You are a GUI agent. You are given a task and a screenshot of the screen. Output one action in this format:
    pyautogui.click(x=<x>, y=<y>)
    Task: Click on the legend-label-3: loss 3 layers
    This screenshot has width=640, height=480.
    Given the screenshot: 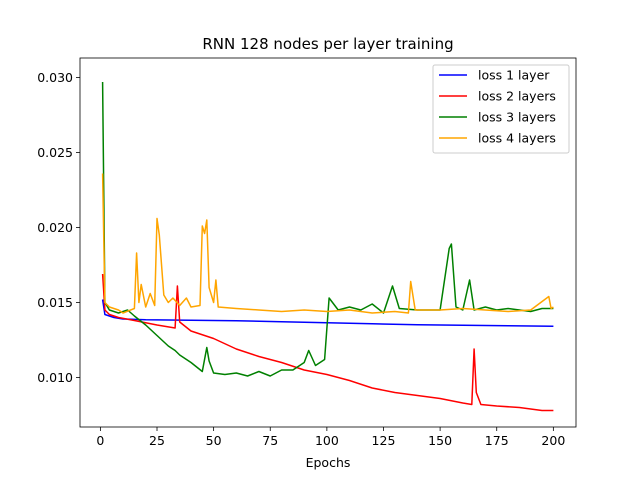 What is the action you would take?
    pyautogui.click(x=517, y=117)
    